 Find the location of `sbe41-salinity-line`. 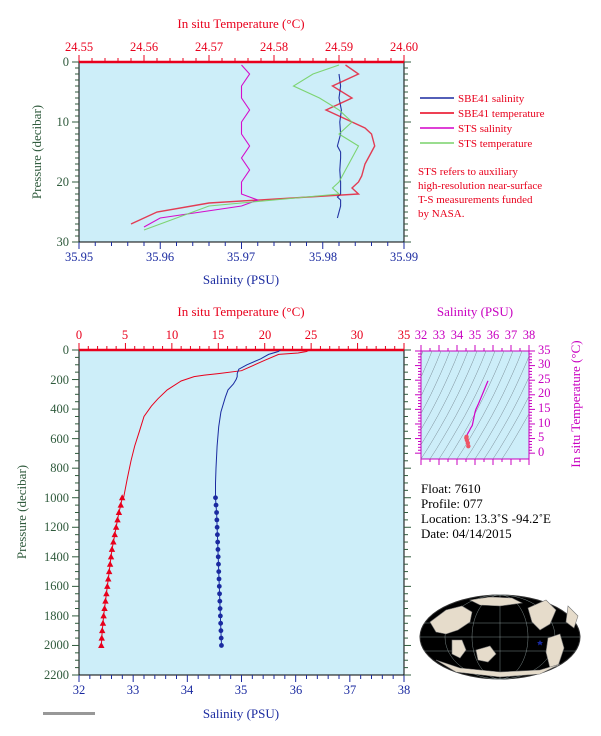

sbe41-salinity-line is located at coordinates (339, 146).